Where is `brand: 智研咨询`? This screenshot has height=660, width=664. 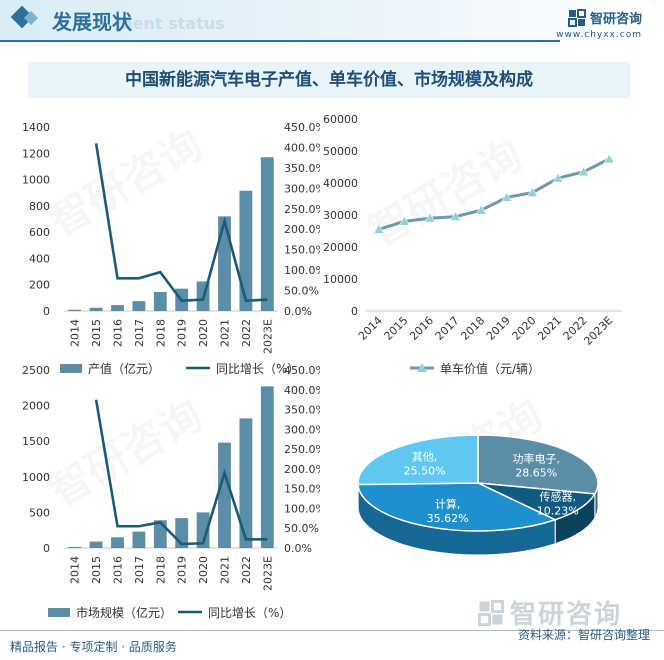 brand: 智研咨询 is located at coordinates (604, 17).